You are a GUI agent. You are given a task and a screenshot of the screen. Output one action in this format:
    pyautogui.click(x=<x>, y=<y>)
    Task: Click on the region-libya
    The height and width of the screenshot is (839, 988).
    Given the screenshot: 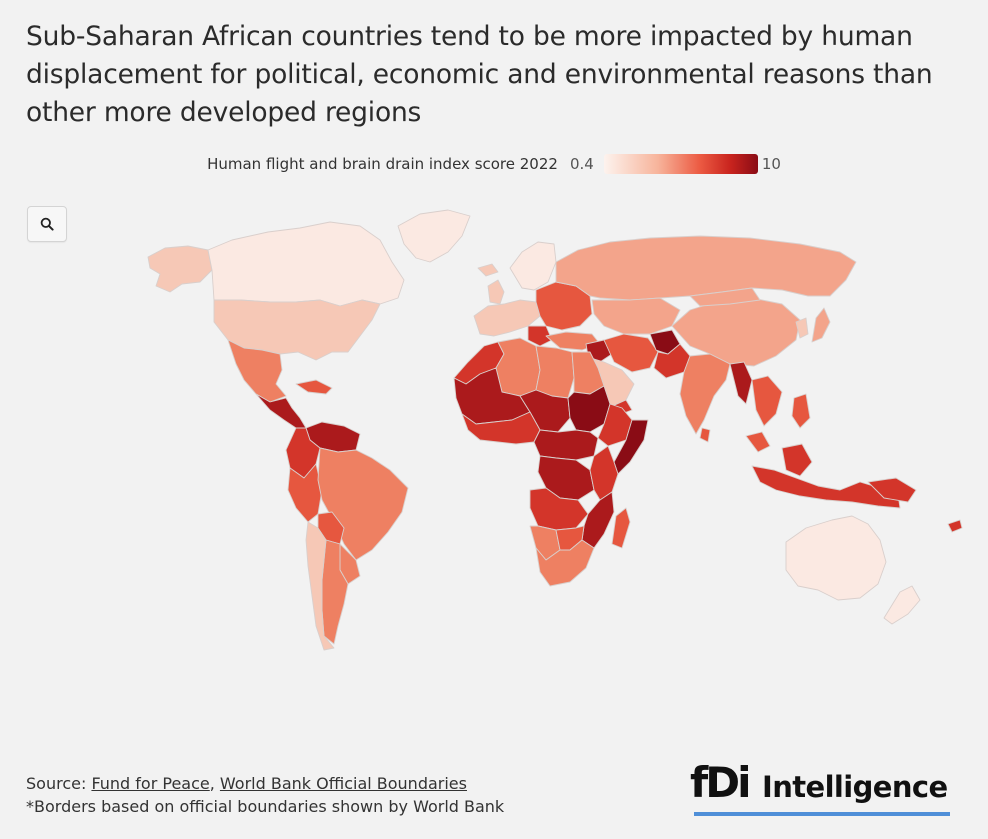 What is the action you would take?
    pyautogui.click(x=555, y=372)
    